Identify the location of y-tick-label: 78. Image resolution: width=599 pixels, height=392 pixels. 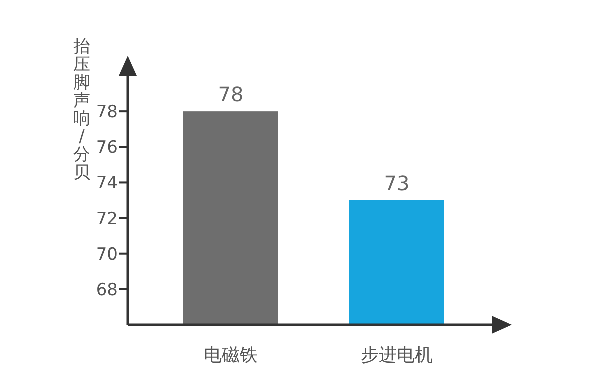
(107, 112).